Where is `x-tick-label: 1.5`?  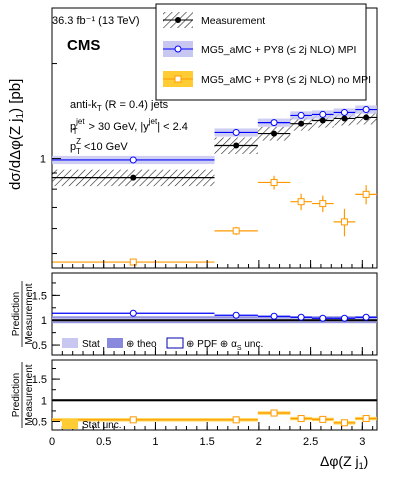
x-tick-label: 1.5 is located at coordinates (207, 442).